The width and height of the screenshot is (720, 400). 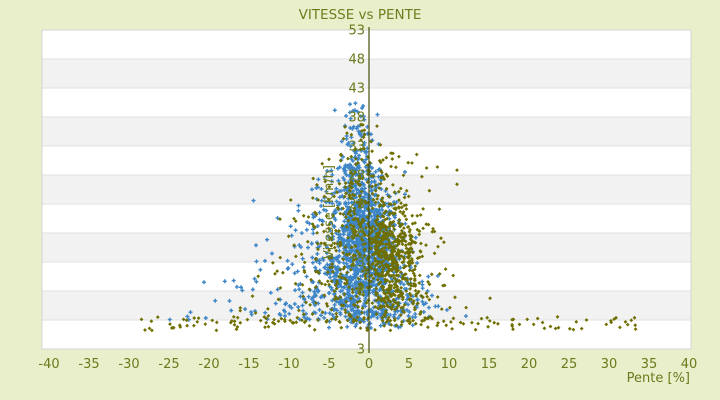 What do you see at coordinates (356, 234) in the screenshot?
I see `y-tick-label: 18` at bounding box center [356, 234].